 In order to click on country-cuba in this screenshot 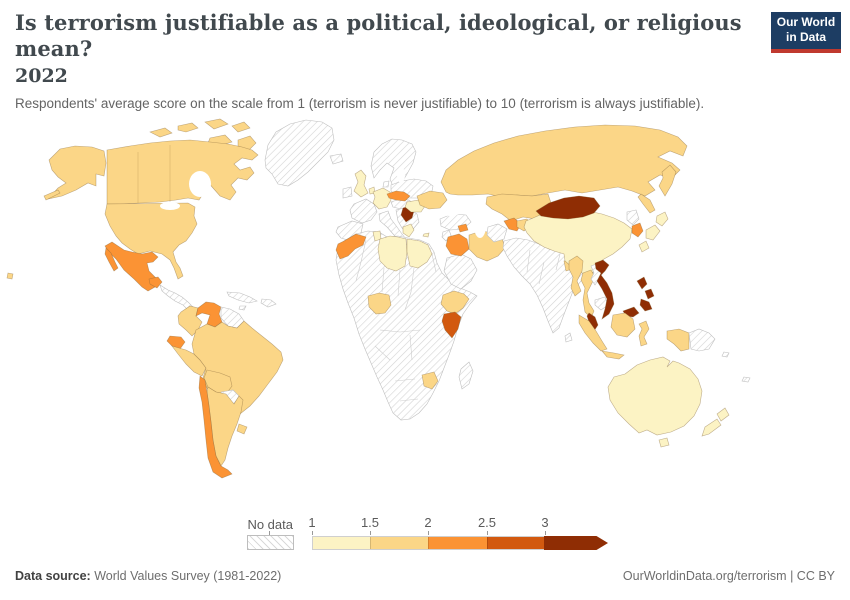, I will do `click(242, 297)`.